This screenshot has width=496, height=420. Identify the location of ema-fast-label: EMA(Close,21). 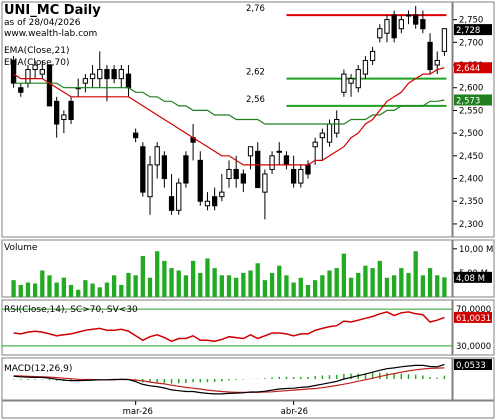
(37, 51).